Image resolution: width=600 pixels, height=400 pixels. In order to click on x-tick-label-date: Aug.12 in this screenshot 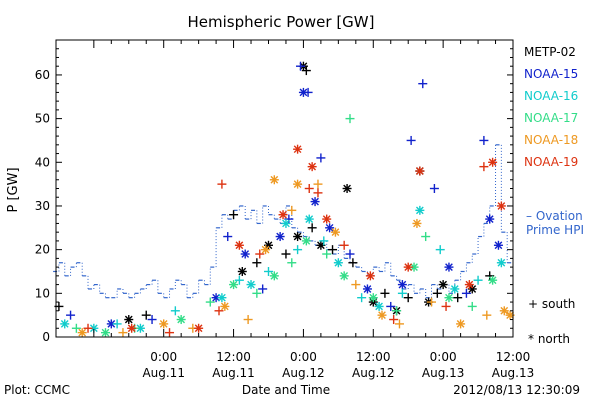, I will do `click(303, 373)`.